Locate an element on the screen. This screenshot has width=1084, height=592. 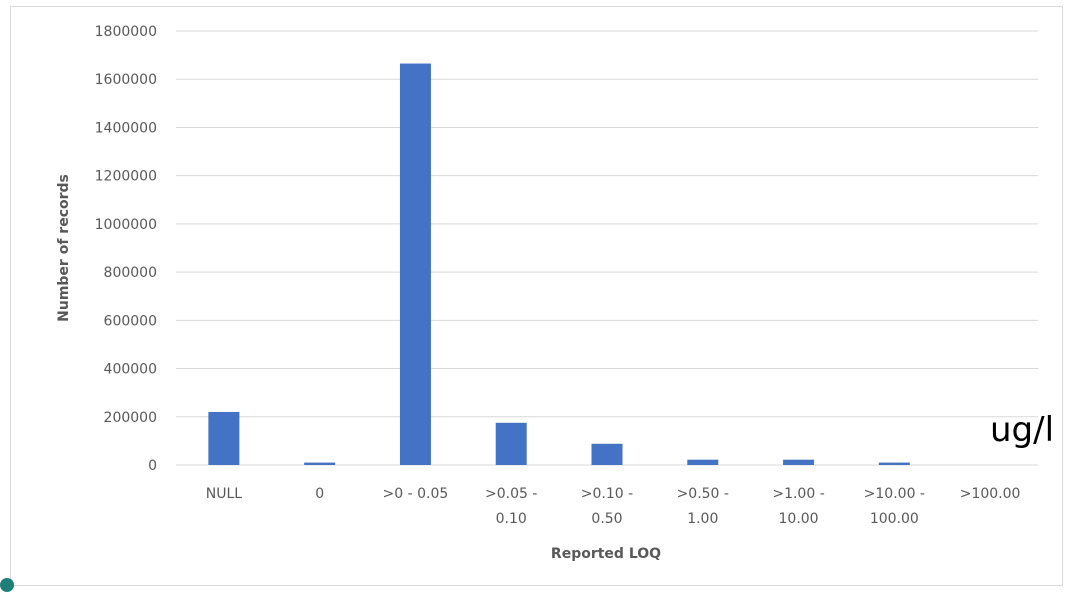
y-tick-label: 1600000 is located at coordinates (126, 80).